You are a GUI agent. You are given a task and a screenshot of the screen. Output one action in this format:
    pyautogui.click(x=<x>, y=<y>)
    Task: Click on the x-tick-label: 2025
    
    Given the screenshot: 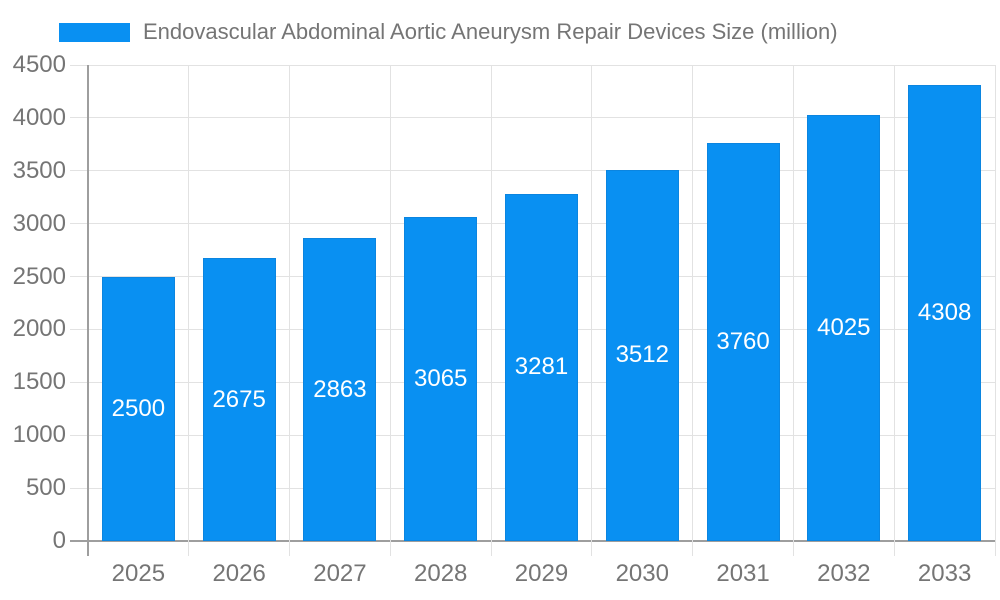 What is the action you would take?
    pyautogui.click(x=138, y=573)
    